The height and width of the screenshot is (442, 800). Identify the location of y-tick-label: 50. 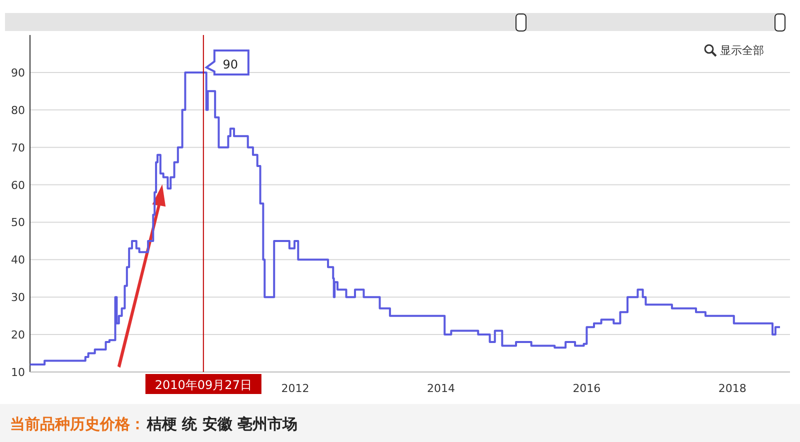
(18, 223).